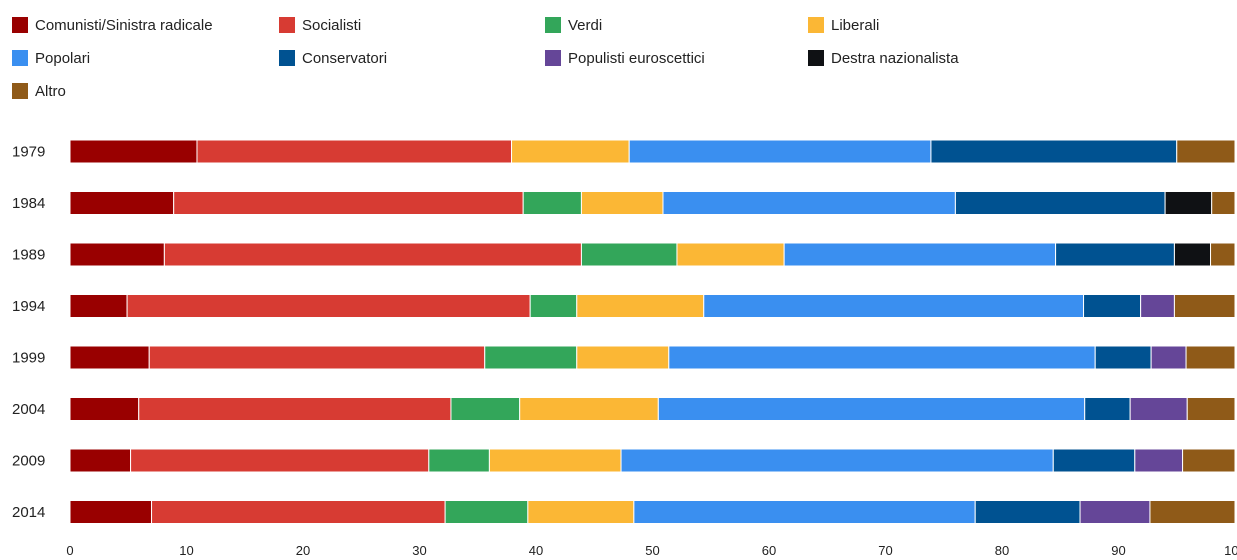 This screenshot has width=1237, height=560. I want to click on x-tick-label: 20, so click(303, 550).